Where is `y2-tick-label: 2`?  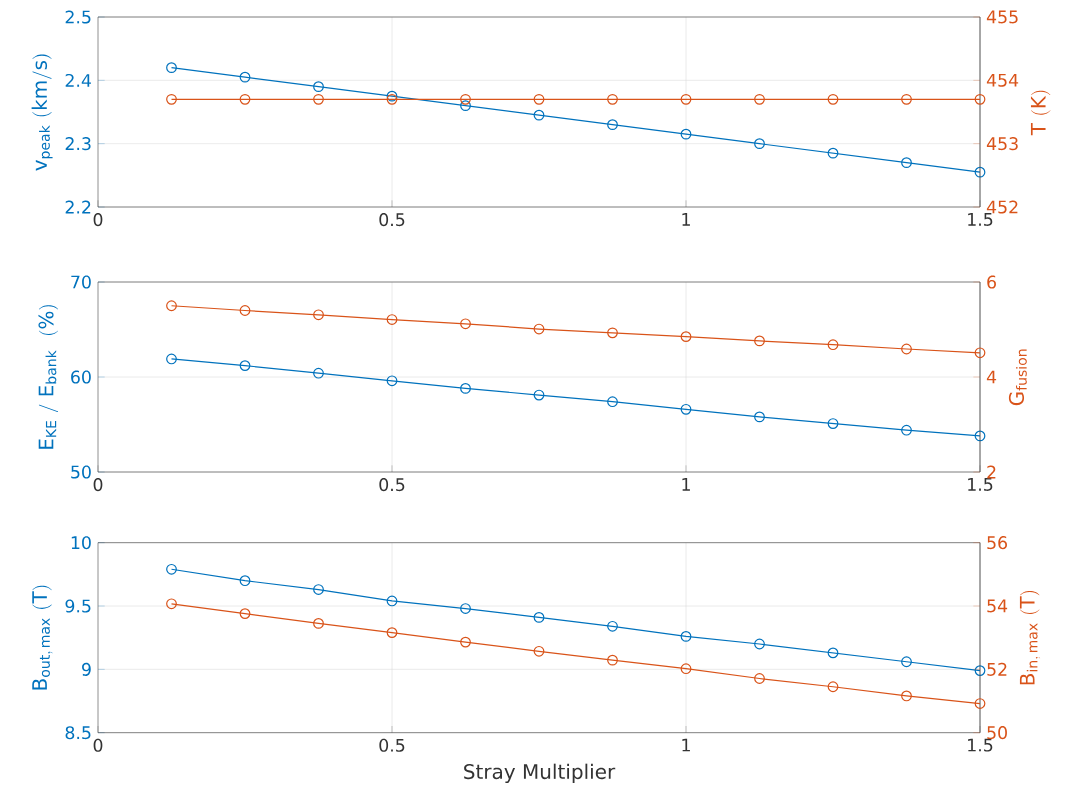 y2-tick-label: 2 is located at coordinates (991, 472).